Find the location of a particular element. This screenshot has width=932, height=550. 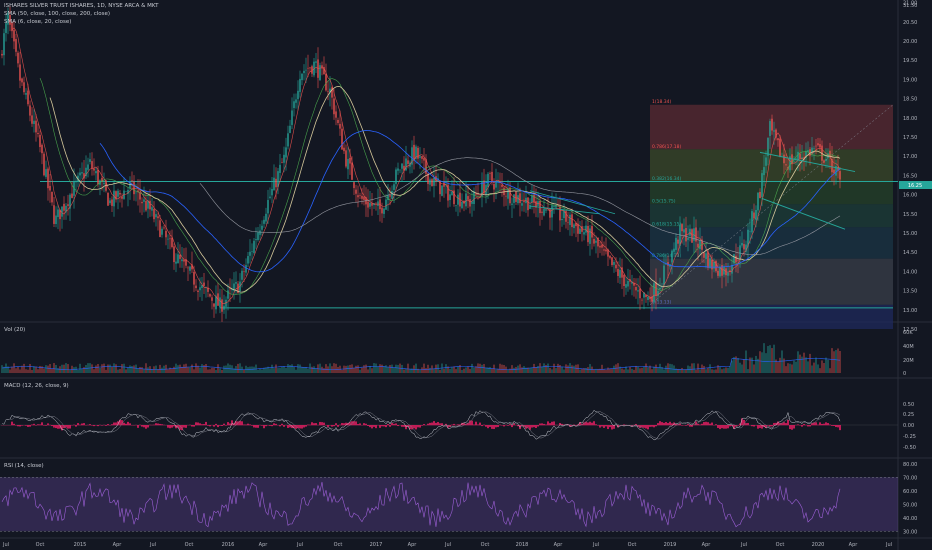

sma-indicator-label-2: SMA (6, close, 20, close) is located at coordinates (38, 22).